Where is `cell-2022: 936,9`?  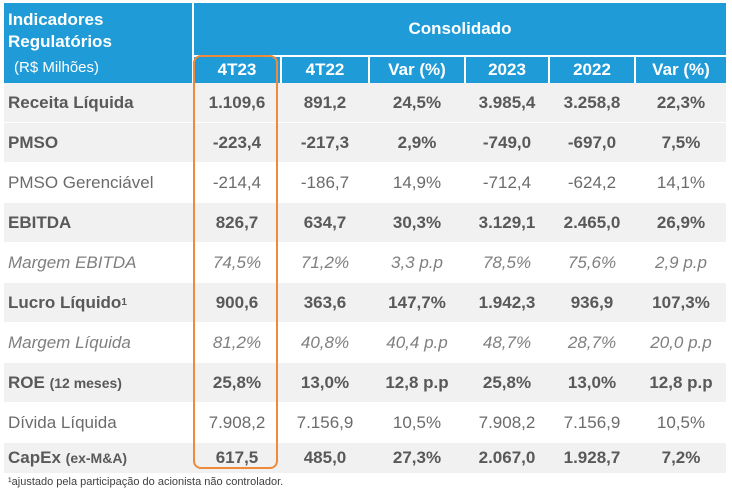
cell-2022: 936,9 is located at coordinates (592, 302).